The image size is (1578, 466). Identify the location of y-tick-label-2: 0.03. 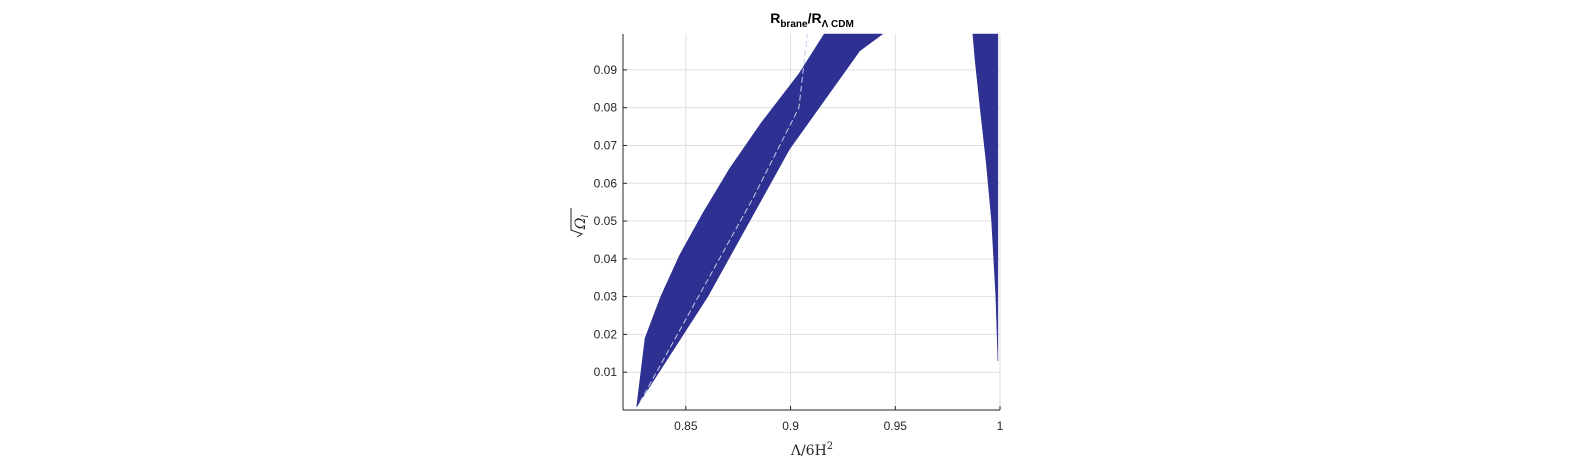
(606, 297).